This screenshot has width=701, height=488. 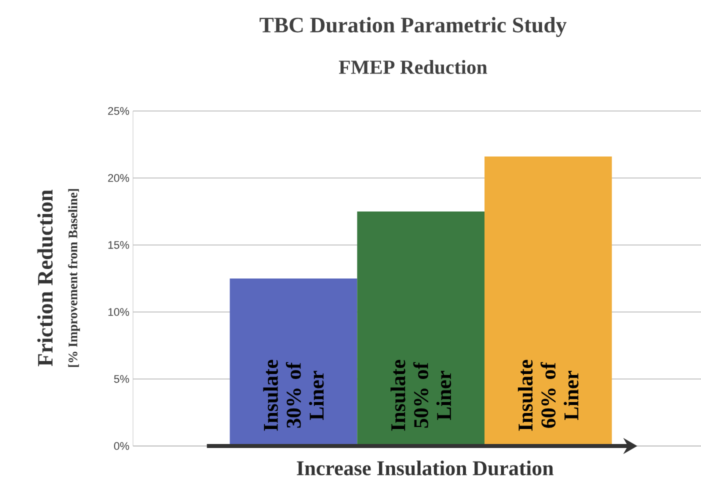 I want to click on text: [% Improvement from Baseline], so click(x=74, y=278).